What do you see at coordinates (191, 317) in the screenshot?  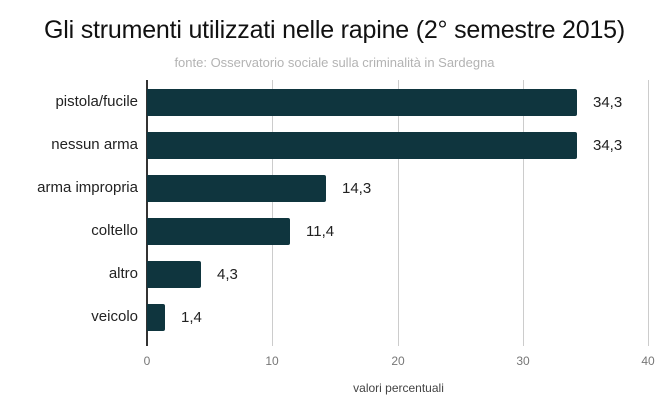 I see `value-label: 1,4` at bounding box center [191, 317].